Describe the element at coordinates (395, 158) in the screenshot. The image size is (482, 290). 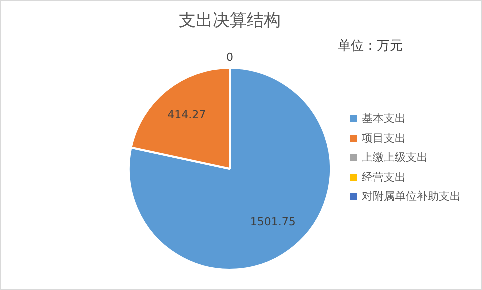
I see `legend-label: 上缴上级支出` at that location.